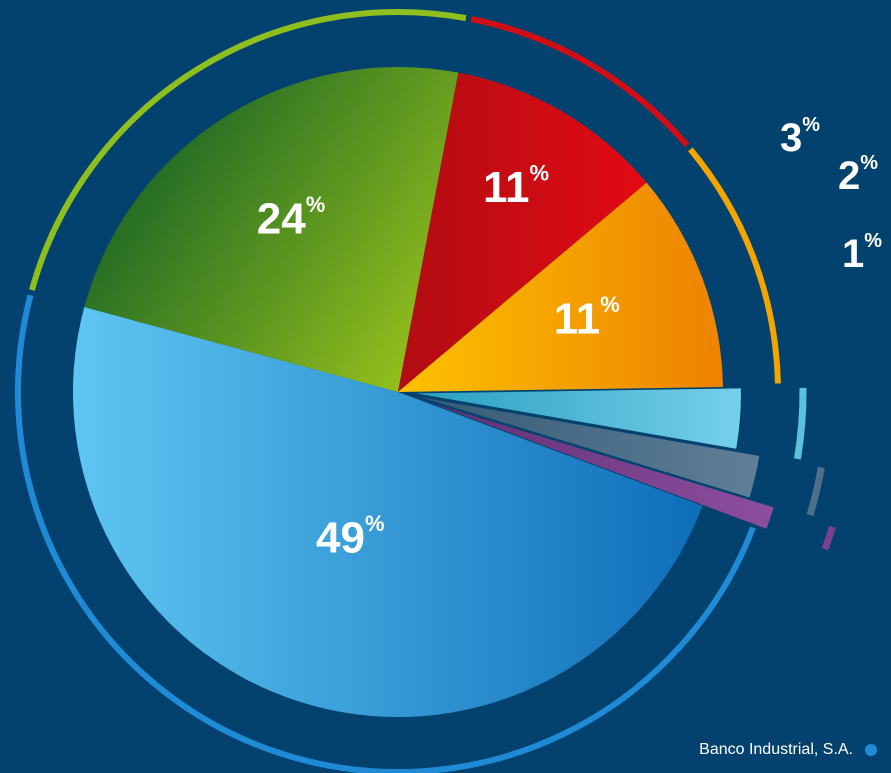 Image resolution: width=891 pixels, height=773 pixels. Describe the element at coordinates (587, 317) in the screenshot. I see `slice-value-label-3: 11%` at that location.